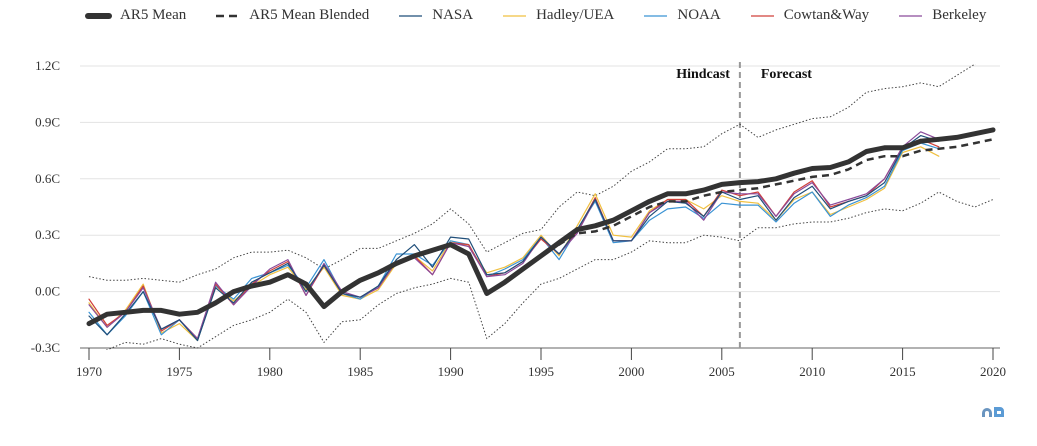  Describe the element at coordinates (699, 15) in the screenshot. I see `legend-label: NOAA` at that location.